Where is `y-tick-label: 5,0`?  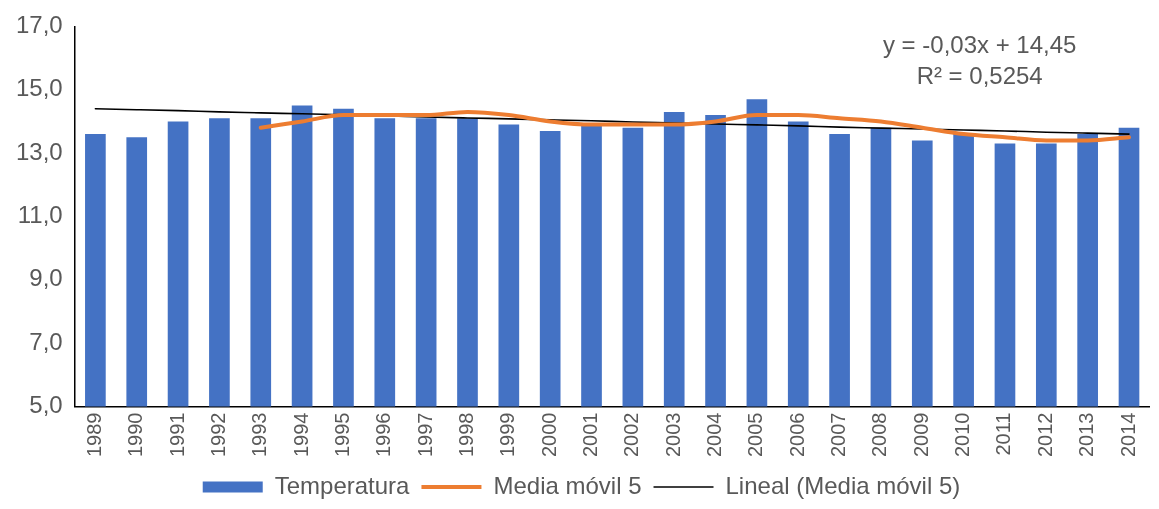
y-tick-label: 5,0 is located at coordinates (46, 405).